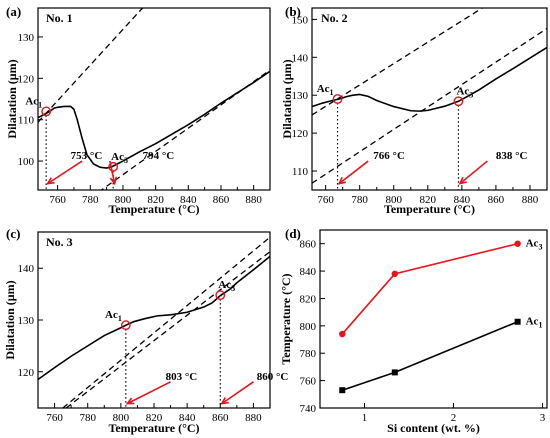 Image resolution: width=550 pixels, height=438 pixels. I want to click on panel-label: No. 1, so click(59, 18).